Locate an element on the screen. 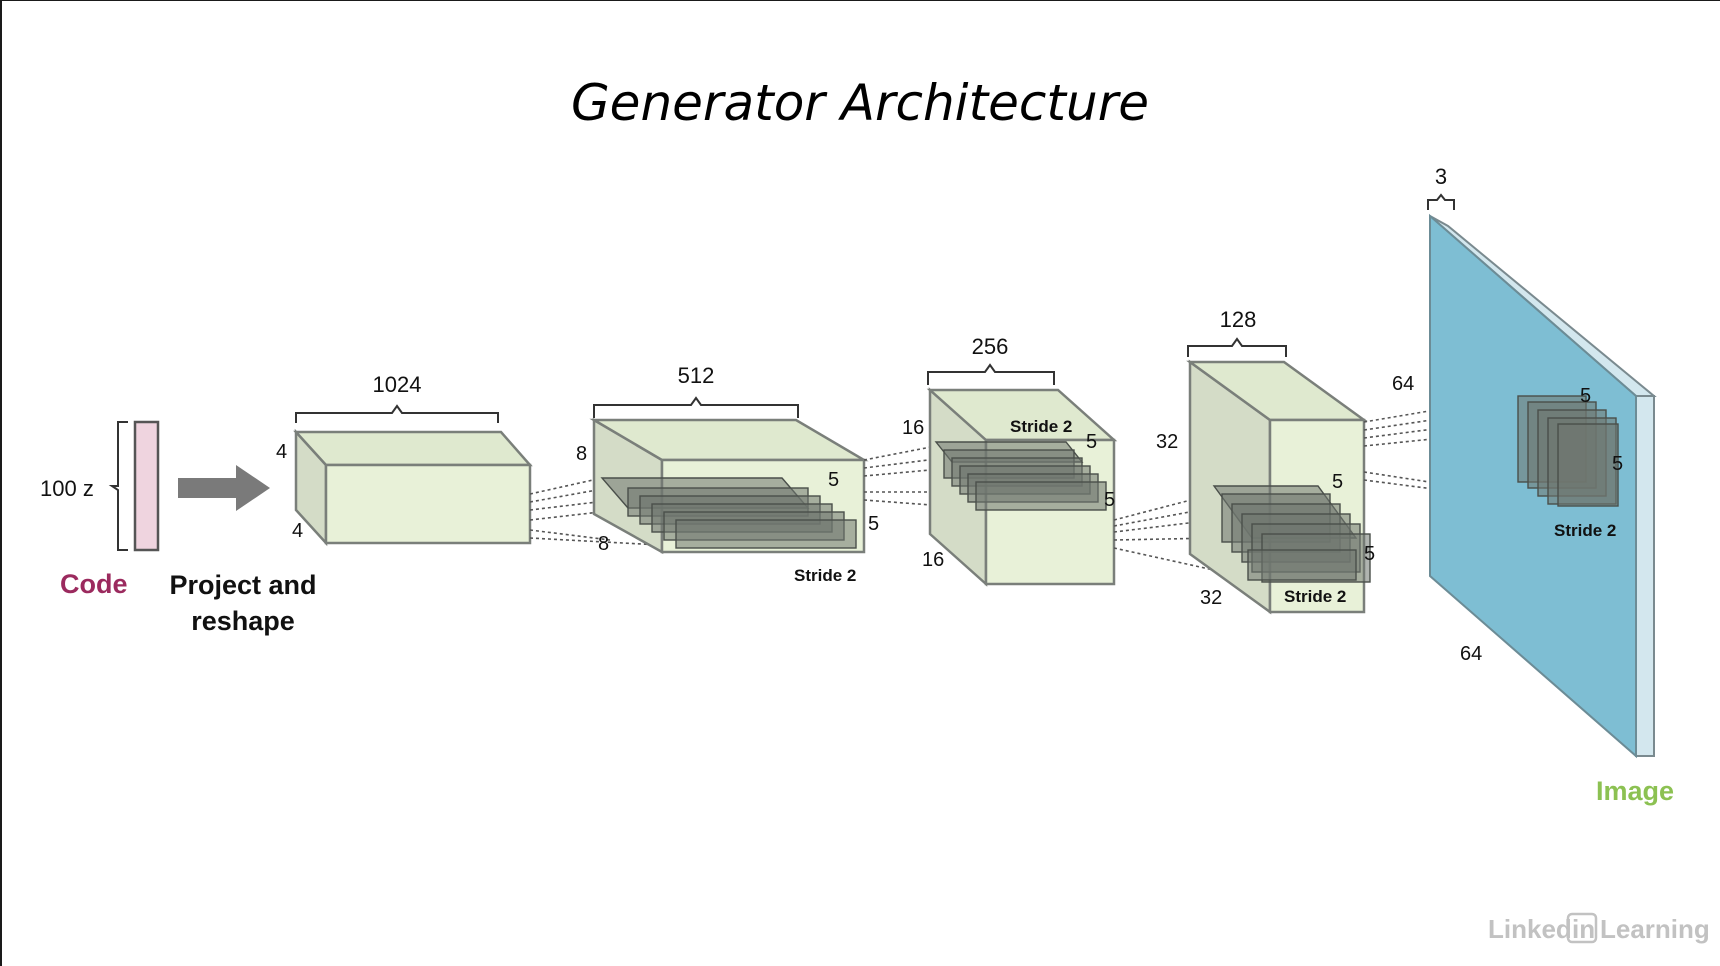 Image resolution: width=1720 pixels, height=966 pixels. layer-1024-height: 4 is located at coordinates (281, 452).